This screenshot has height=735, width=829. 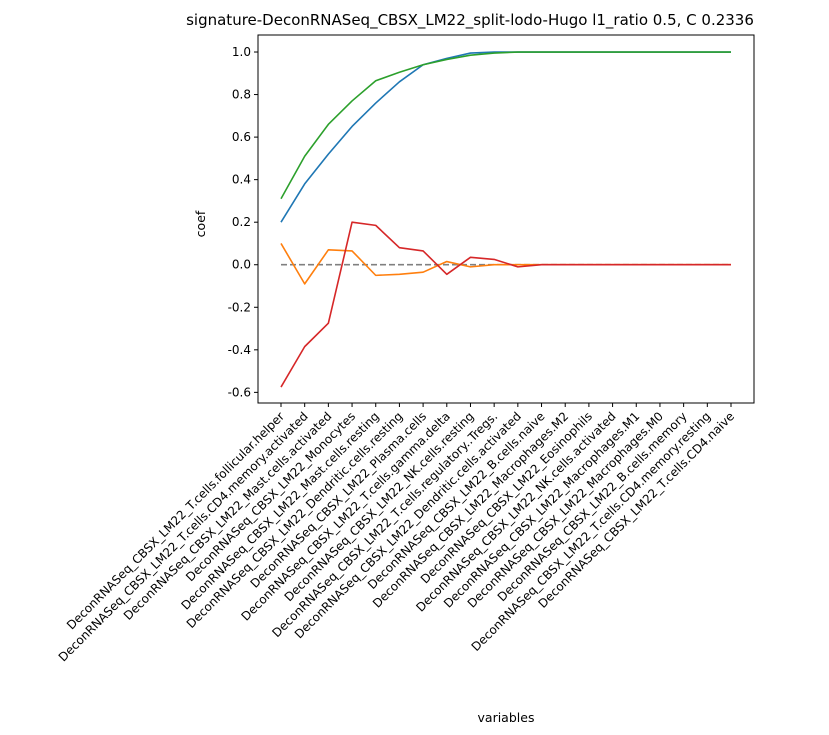 I want to click on y-tick-label: 1.0, so click(x=241, y=52).